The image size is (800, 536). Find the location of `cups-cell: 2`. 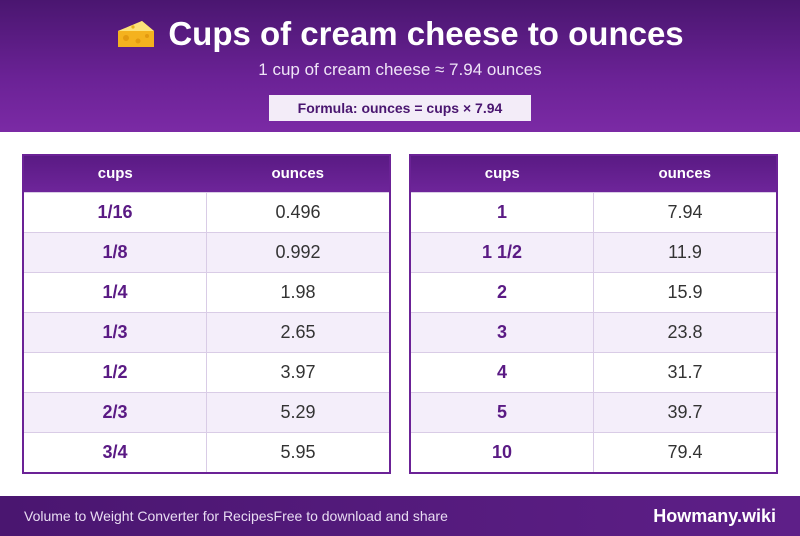

cups-cell: 2 is located at coordinates (502, 291).